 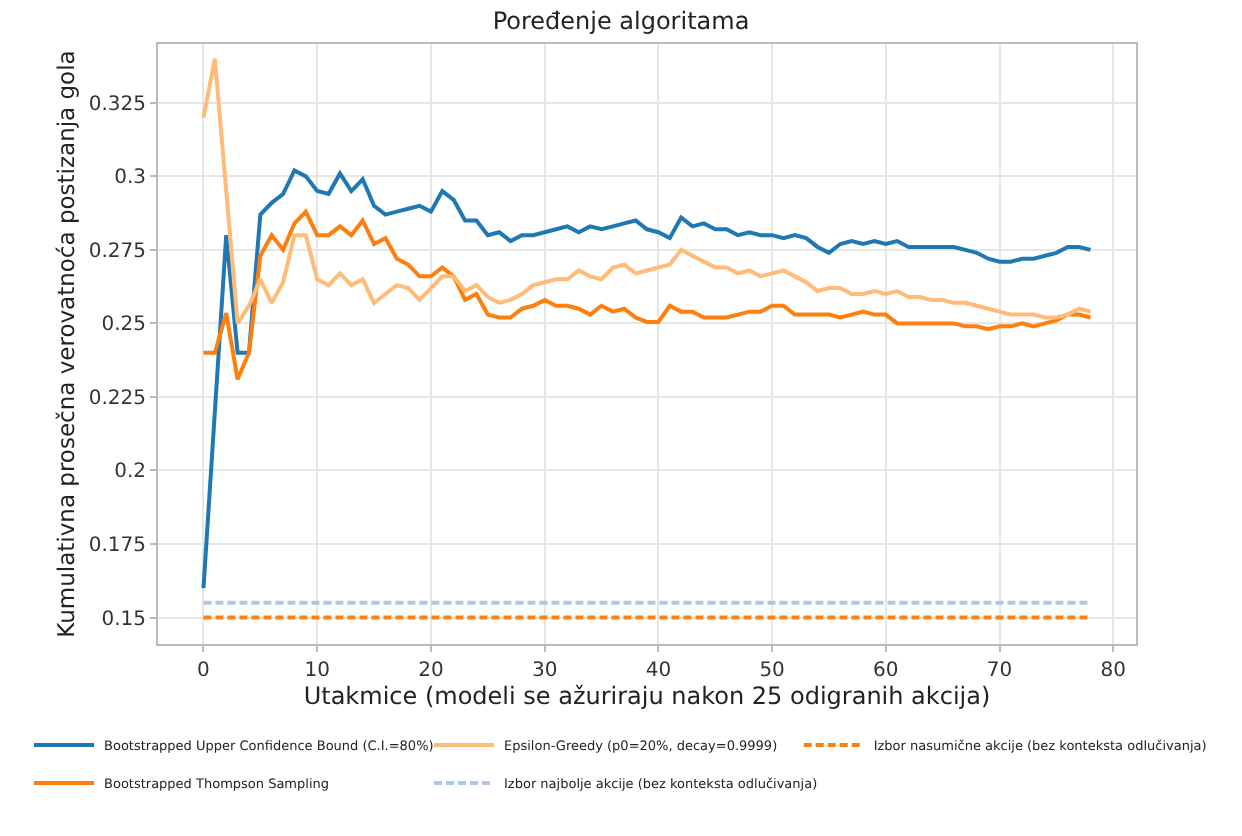 What do you see at coordinates (1113, 671) in the screenshot?
I see `x-tick-label: 80` at bounding box center [1113, 671].